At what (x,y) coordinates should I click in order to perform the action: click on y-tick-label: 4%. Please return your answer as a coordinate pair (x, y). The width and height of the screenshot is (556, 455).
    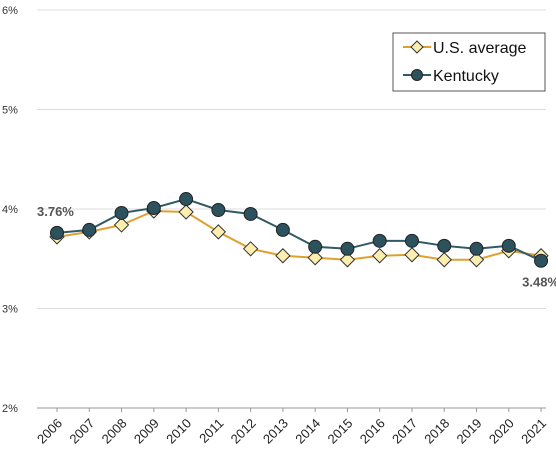
    Looking at the image, I should click on (10, 210).